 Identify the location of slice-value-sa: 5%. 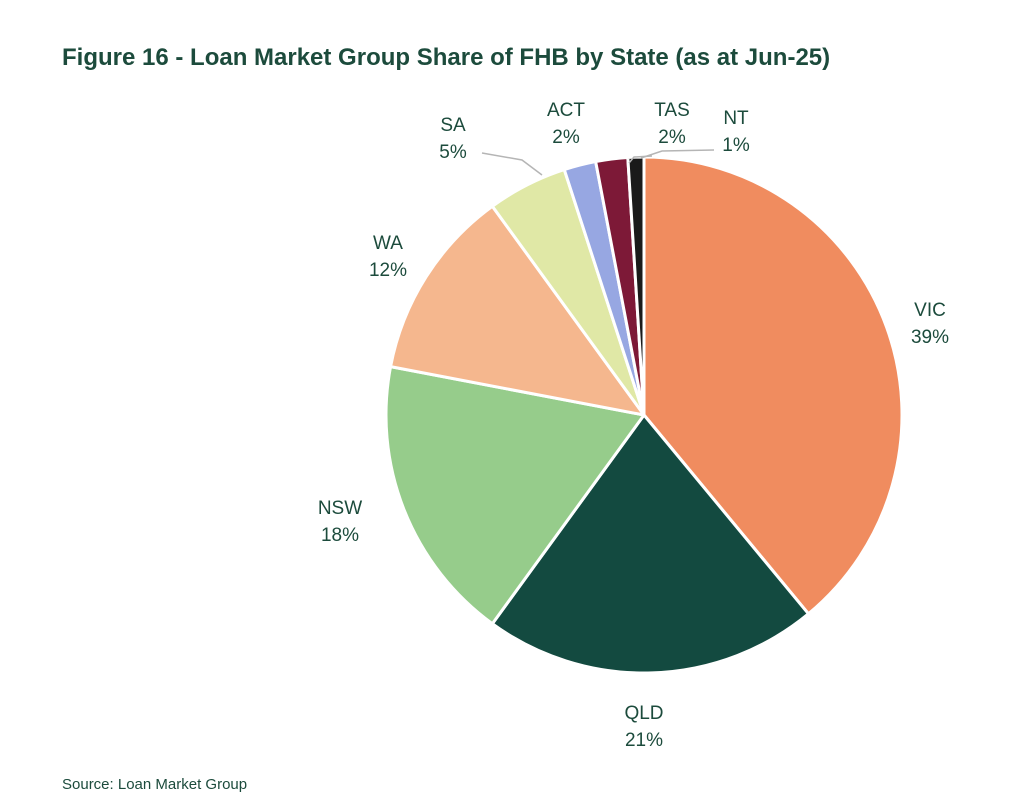
(453, 152).